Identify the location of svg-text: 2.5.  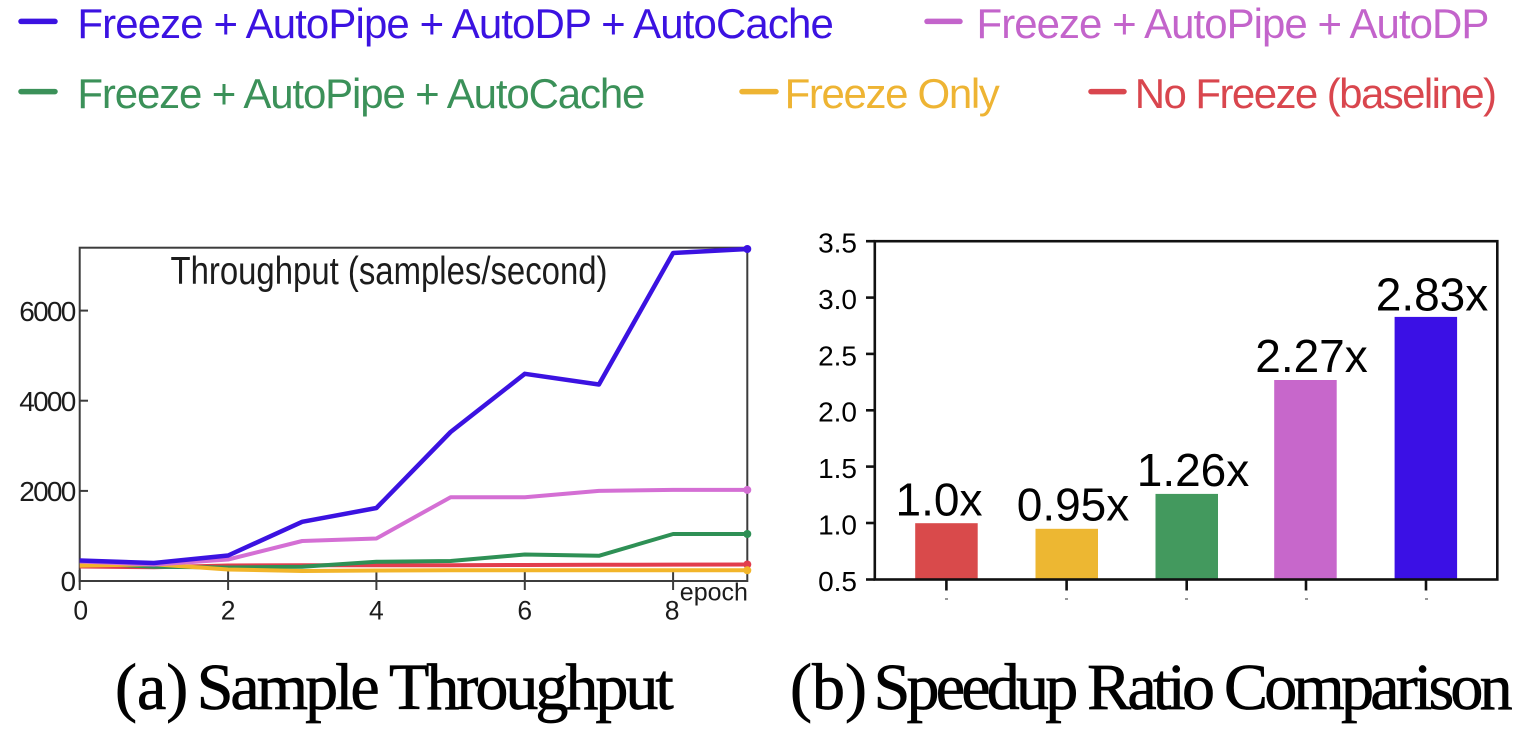
(837, 355).